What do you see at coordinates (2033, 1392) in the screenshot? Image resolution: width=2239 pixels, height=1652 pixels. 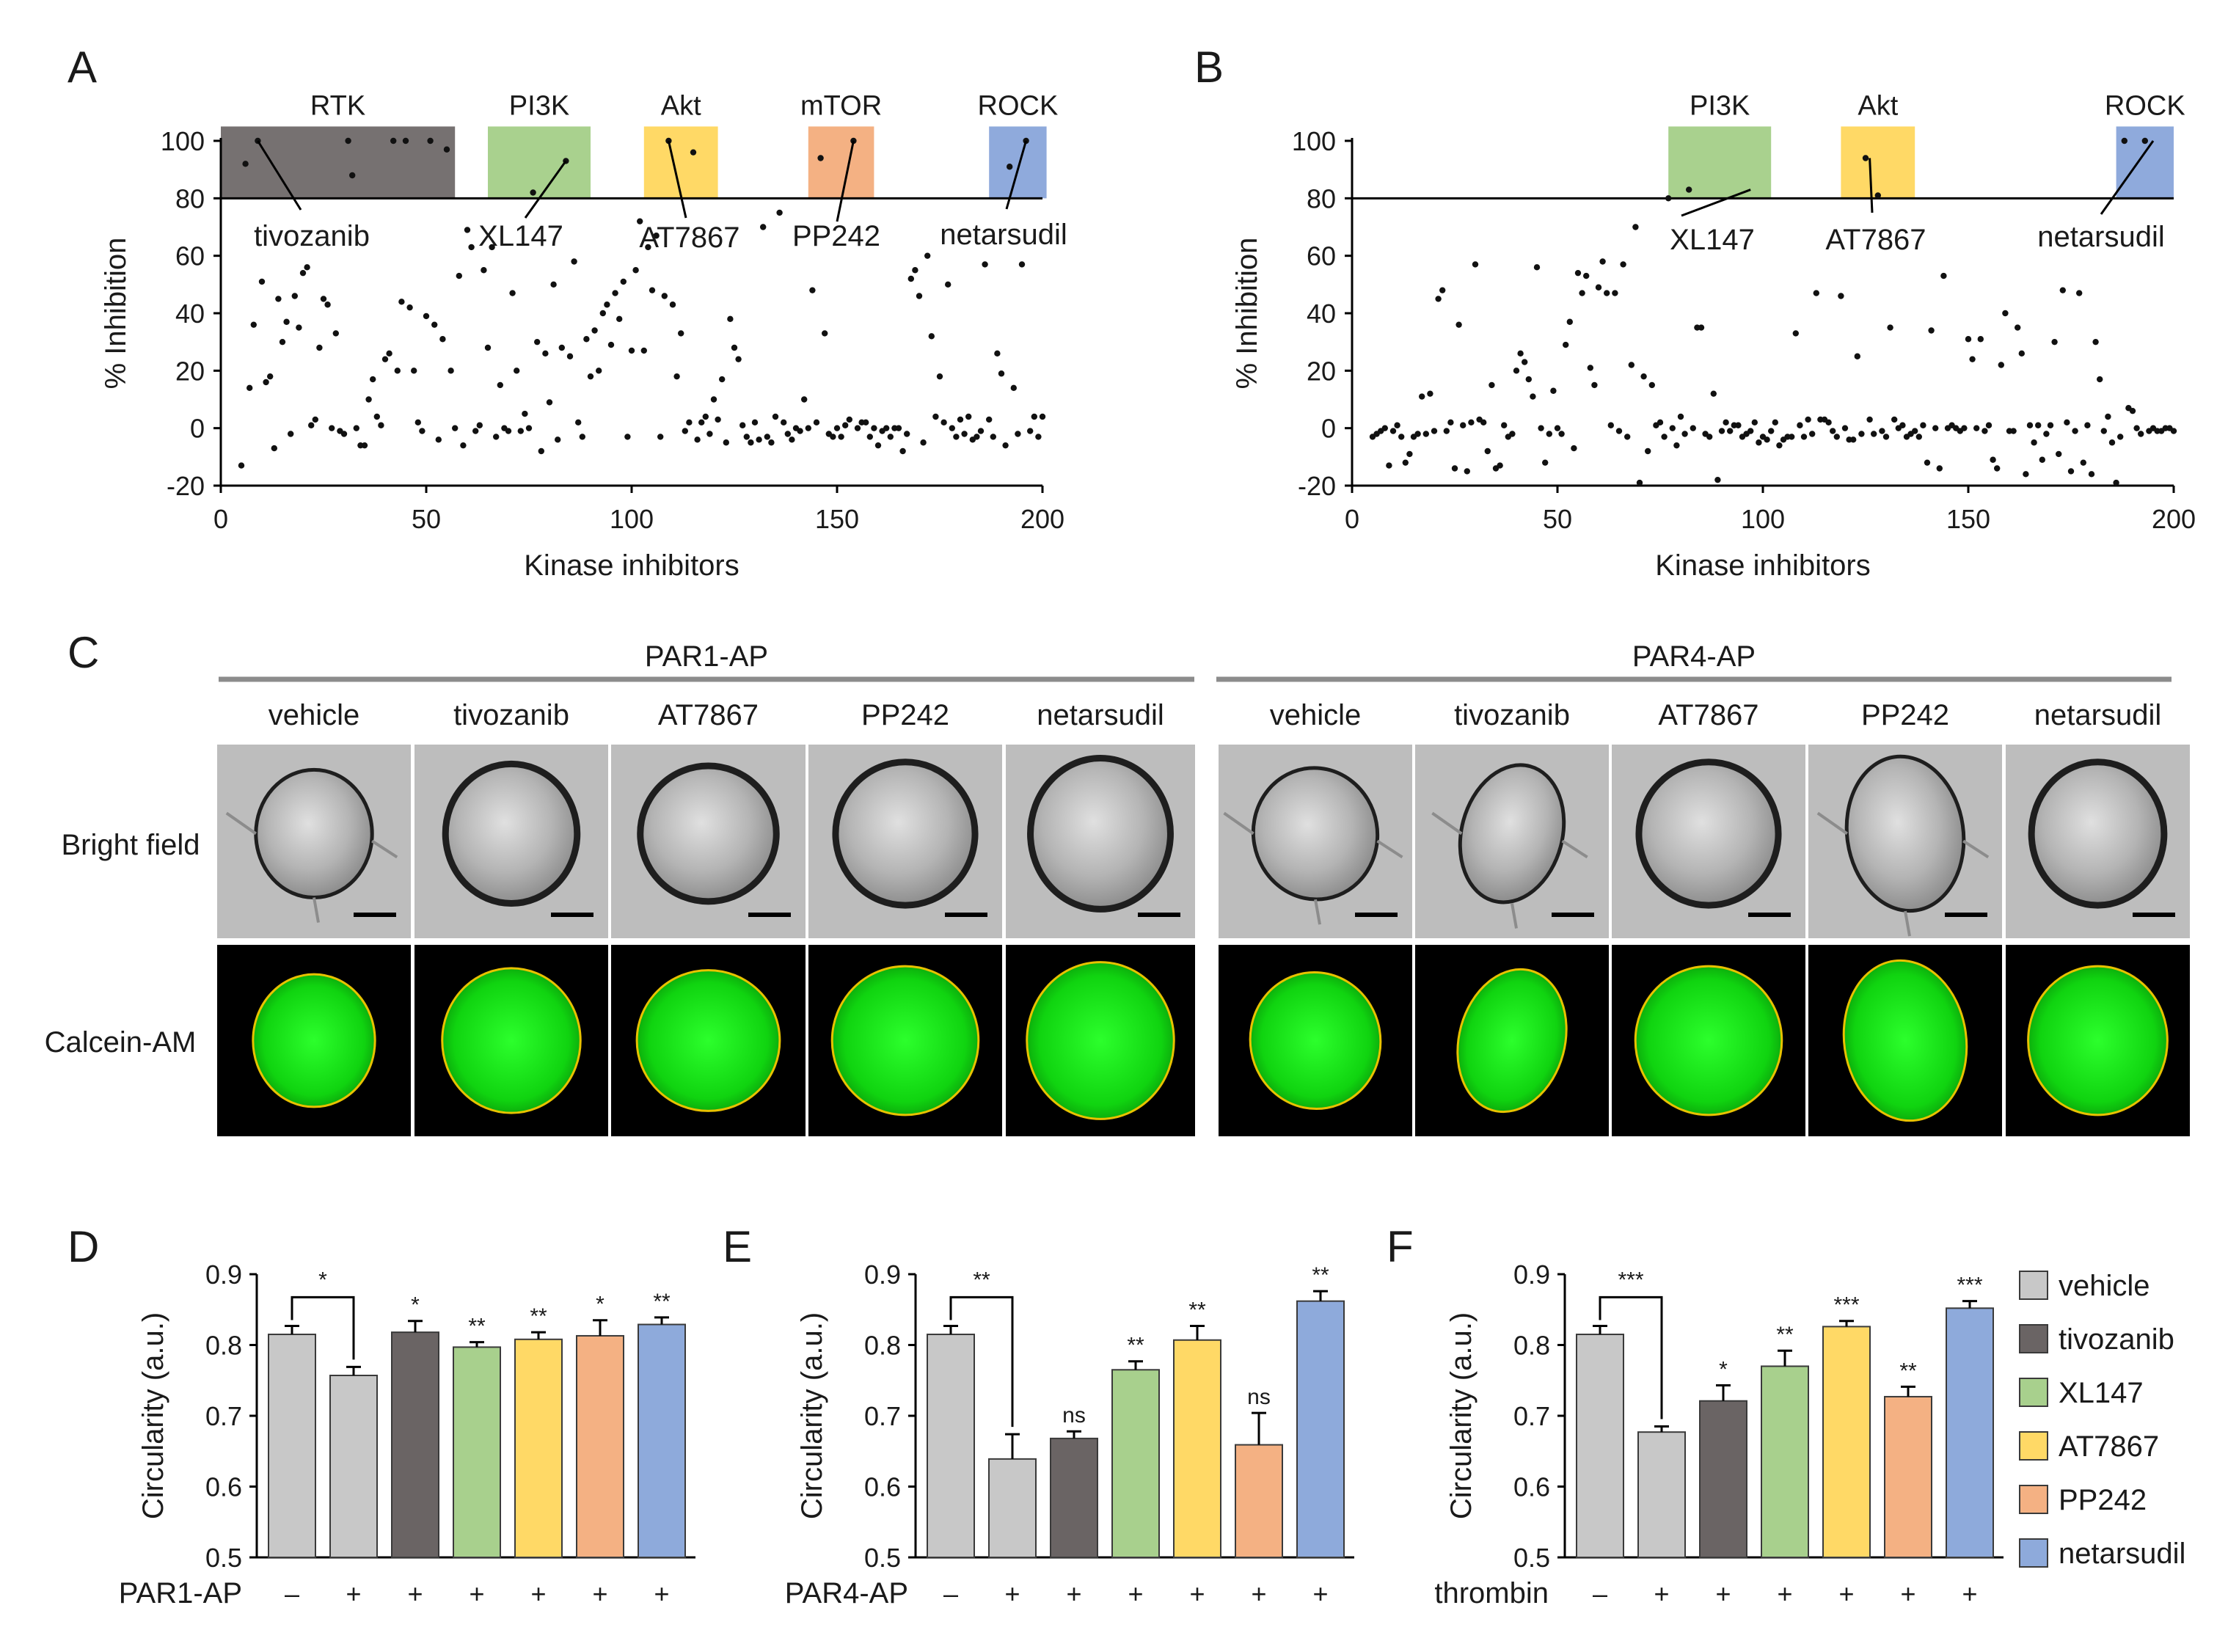 I see `legend-swatch` at bounding box center [2033, 1392].